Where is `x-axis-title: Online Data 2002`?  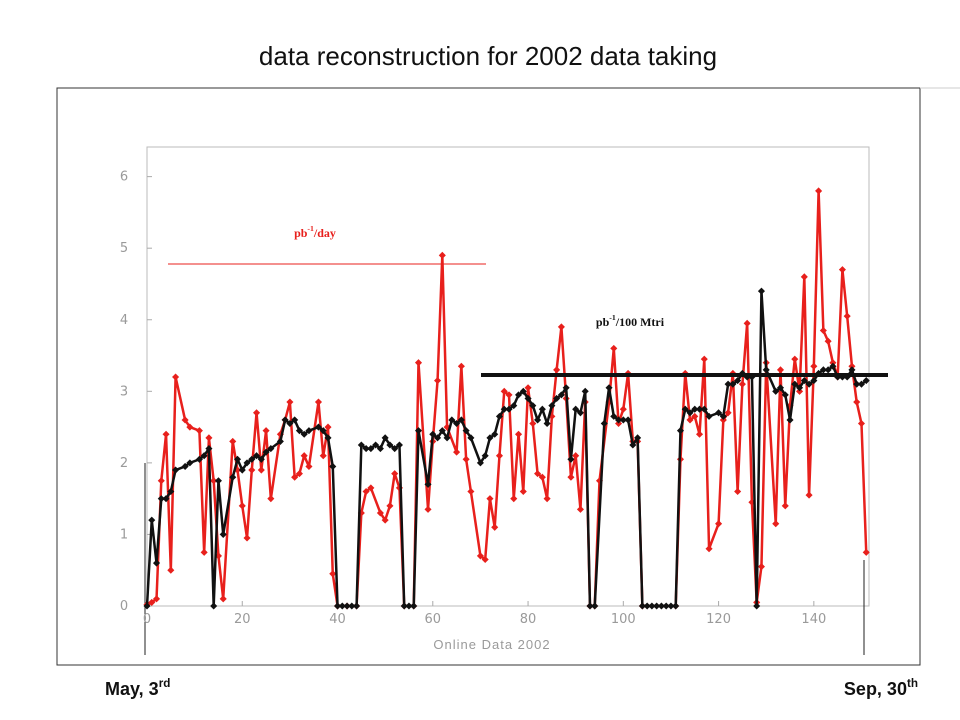
x-axis-title: Online Data 2002 is located at coordinates (491, 644).